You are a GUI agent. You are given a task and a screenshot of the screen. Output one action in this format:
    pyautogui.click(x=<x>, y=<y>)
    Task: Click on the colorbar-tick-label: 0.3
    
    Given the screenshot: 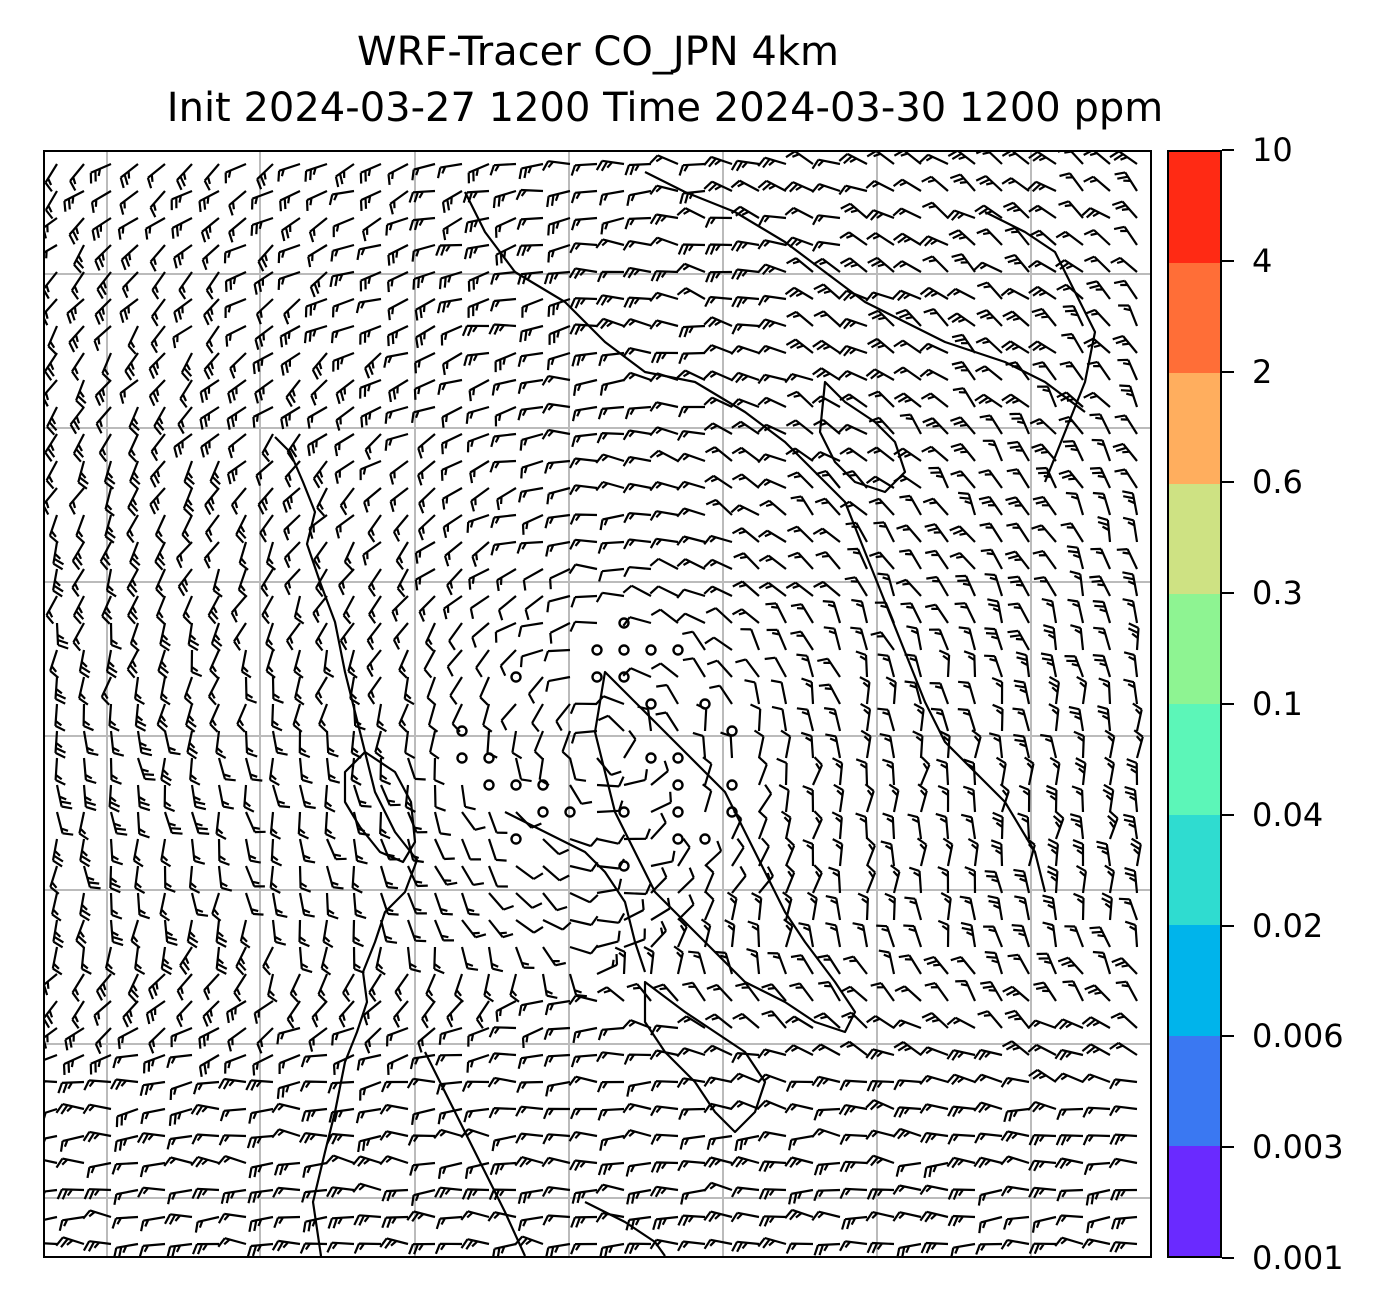 What is the action you would take?
    pyautogui.click(x=1277, y=593)
    